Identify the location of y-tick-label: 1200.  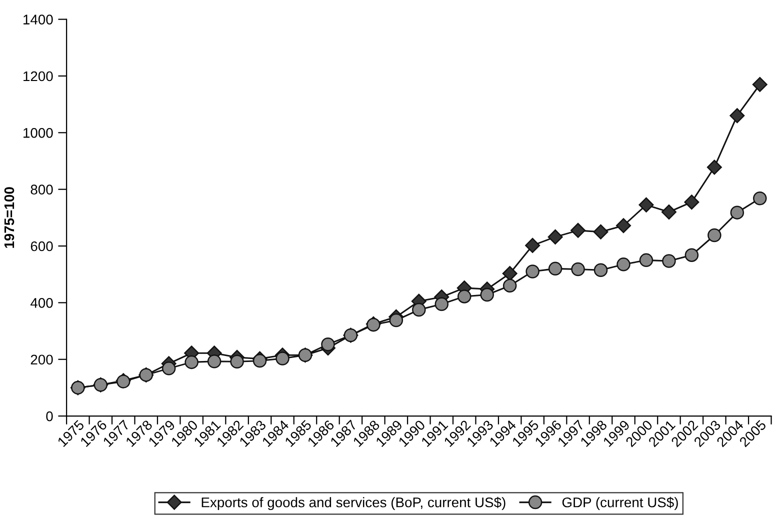
(38, 76).